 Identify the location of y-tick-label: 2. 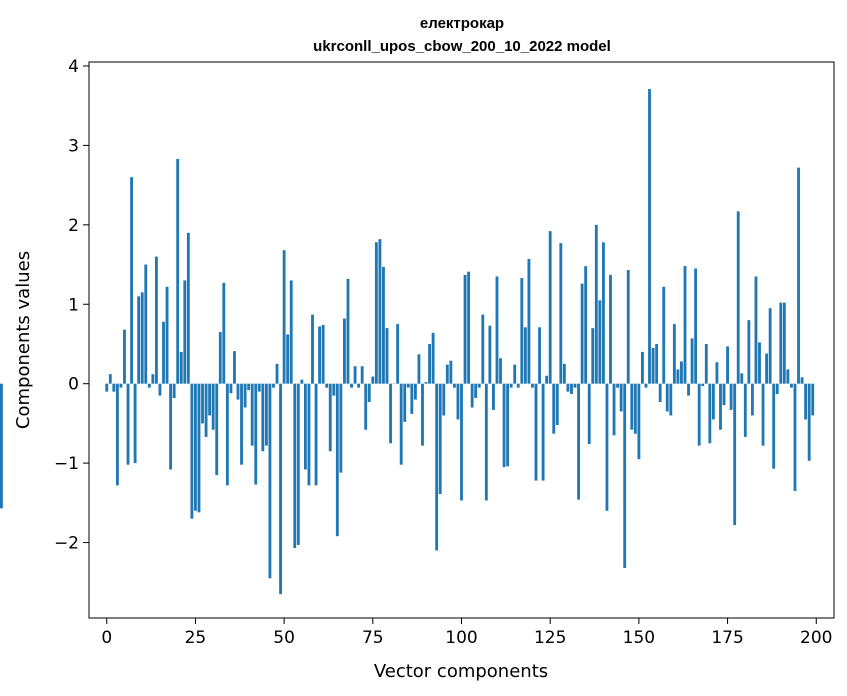
(73, 226).